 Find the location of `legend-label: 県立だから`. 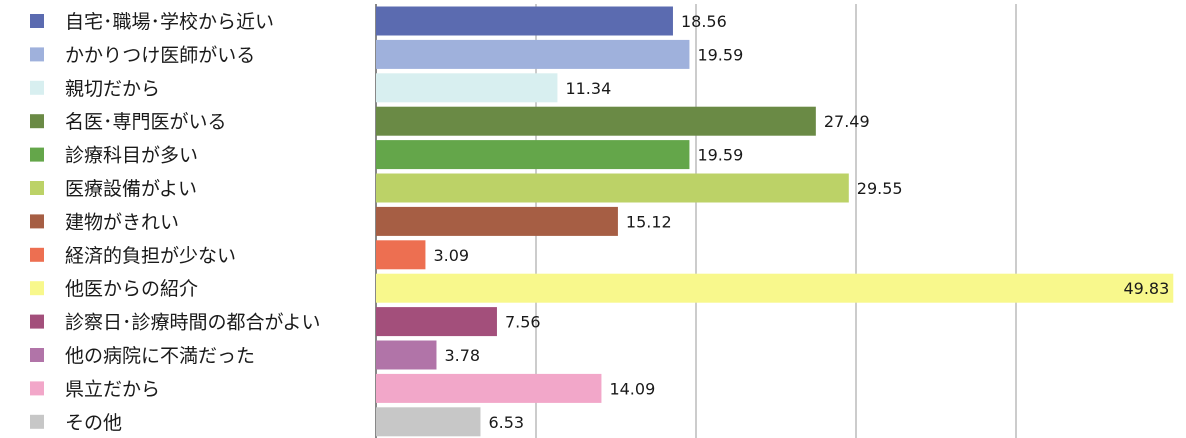

legend-label: 県立だから is located at coordinates (112, 389).